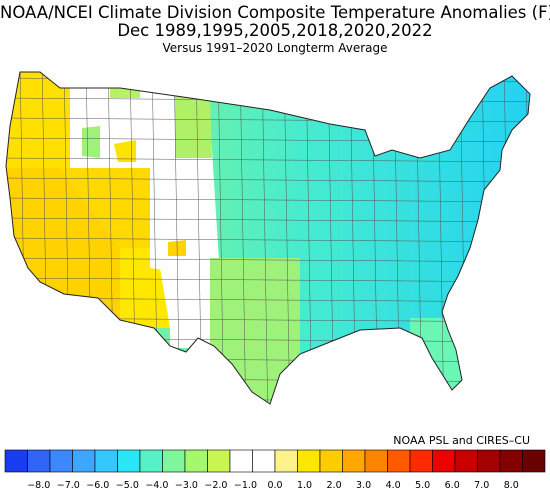  Describe the element at coordinates (511, 485) in the screenshot. I see `legend-tick-label: 8.0` at that location.